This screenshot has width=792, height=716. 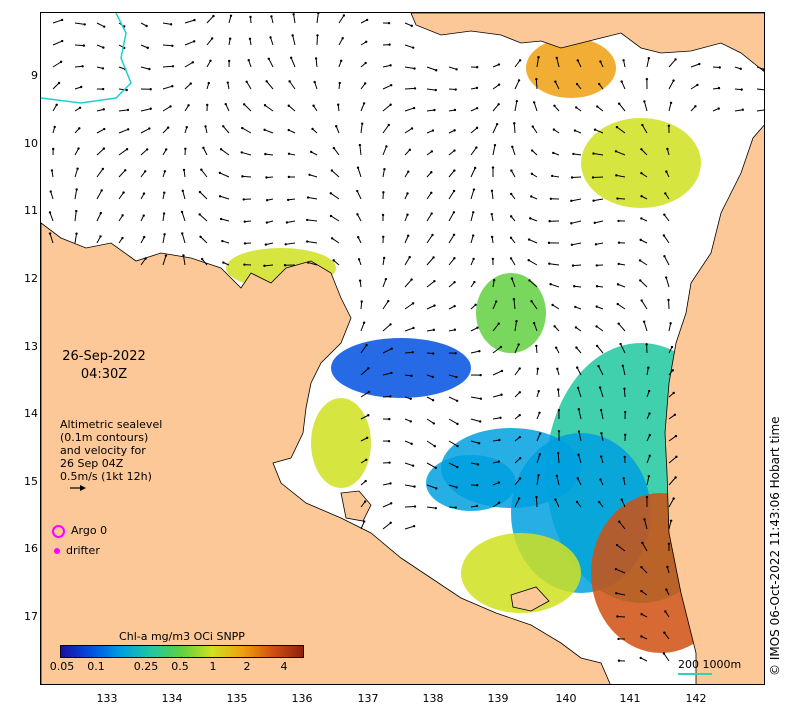 What do you see at coordinates (77, 550) in the screenshot?
I see `drifter-legend: drifter` at bounding box center [77, 550].